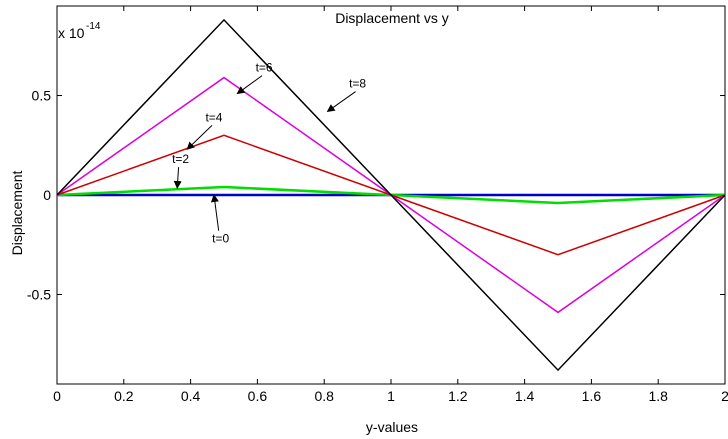 The height and width of the screenshot is (439, 728). Describe the element at coordinates (525, 396) in the screenshot. I see `x-tick-label: 1.4` at that location.